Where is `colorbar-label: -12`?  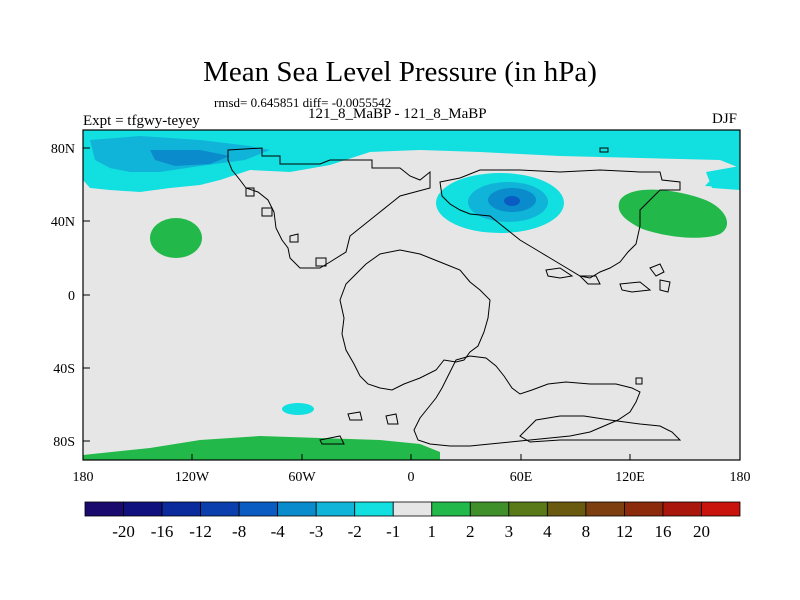
colorbar-label: -12 is located at coordinates (200, 531).